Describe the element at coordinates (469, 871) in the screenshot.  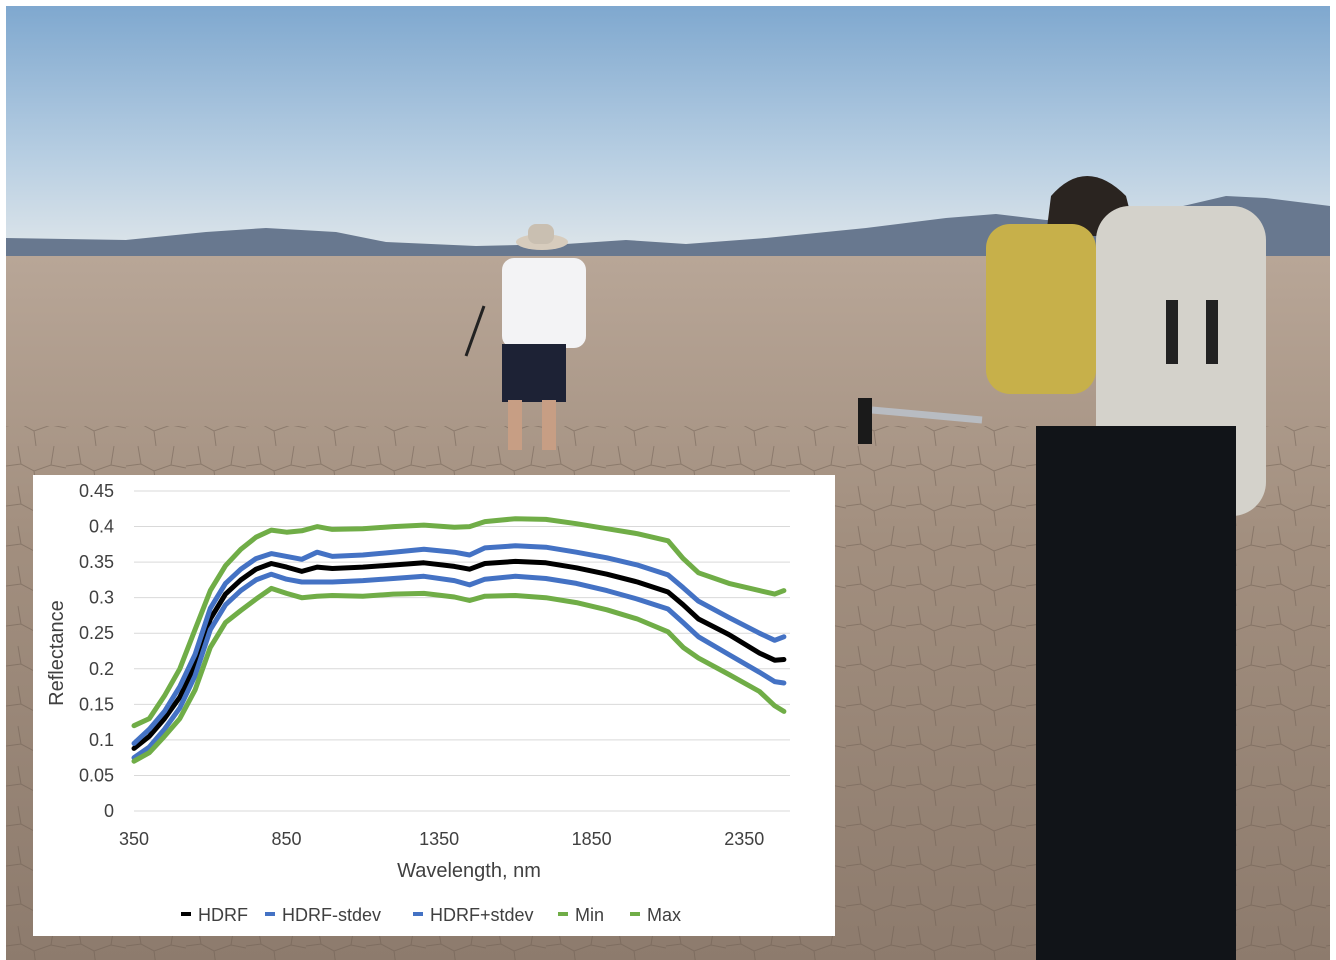
I see `x-axis-title: Wavelength, nm` at that location.